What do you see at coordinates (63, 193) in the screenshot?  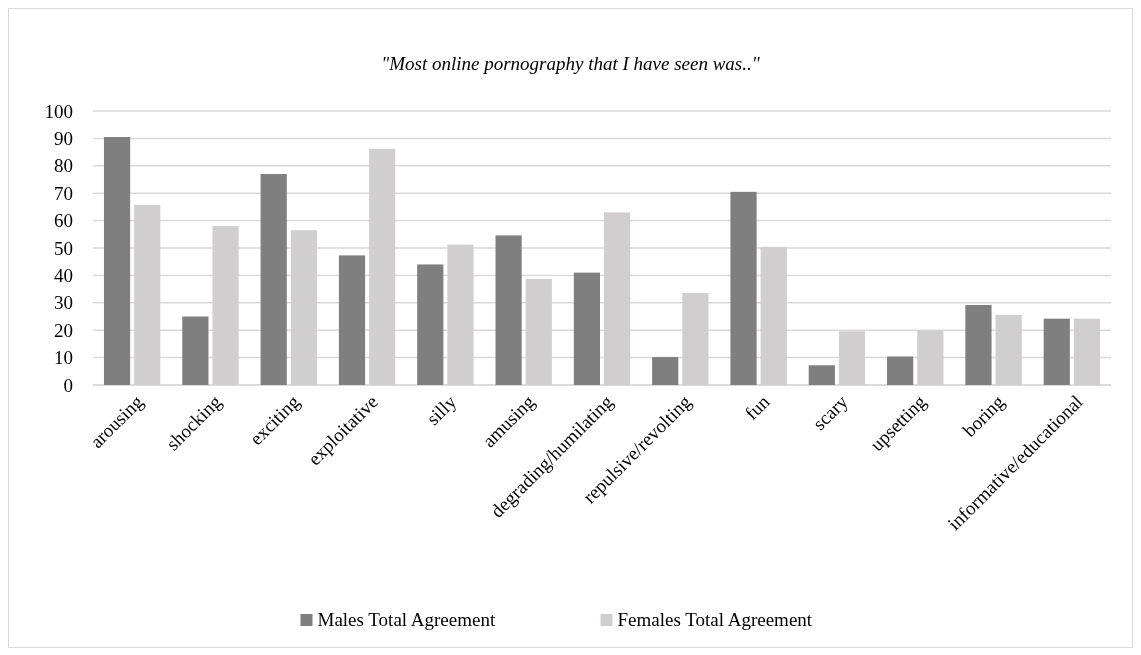 I see `y-tick-label: 70` at bounding box center [63, 193].